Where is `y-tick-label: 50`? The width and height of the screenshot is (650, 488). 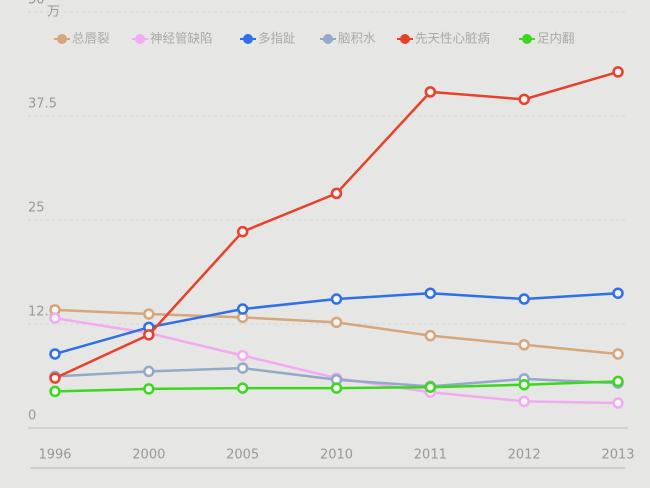
y-tick-label: 50 is located at coordinates (36, 4).